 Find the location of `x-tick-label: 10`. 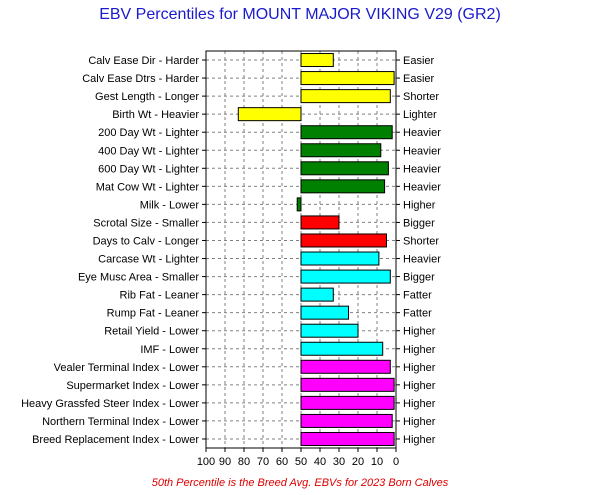

x-tick-label: 10 is located at coordinates (377, 462).